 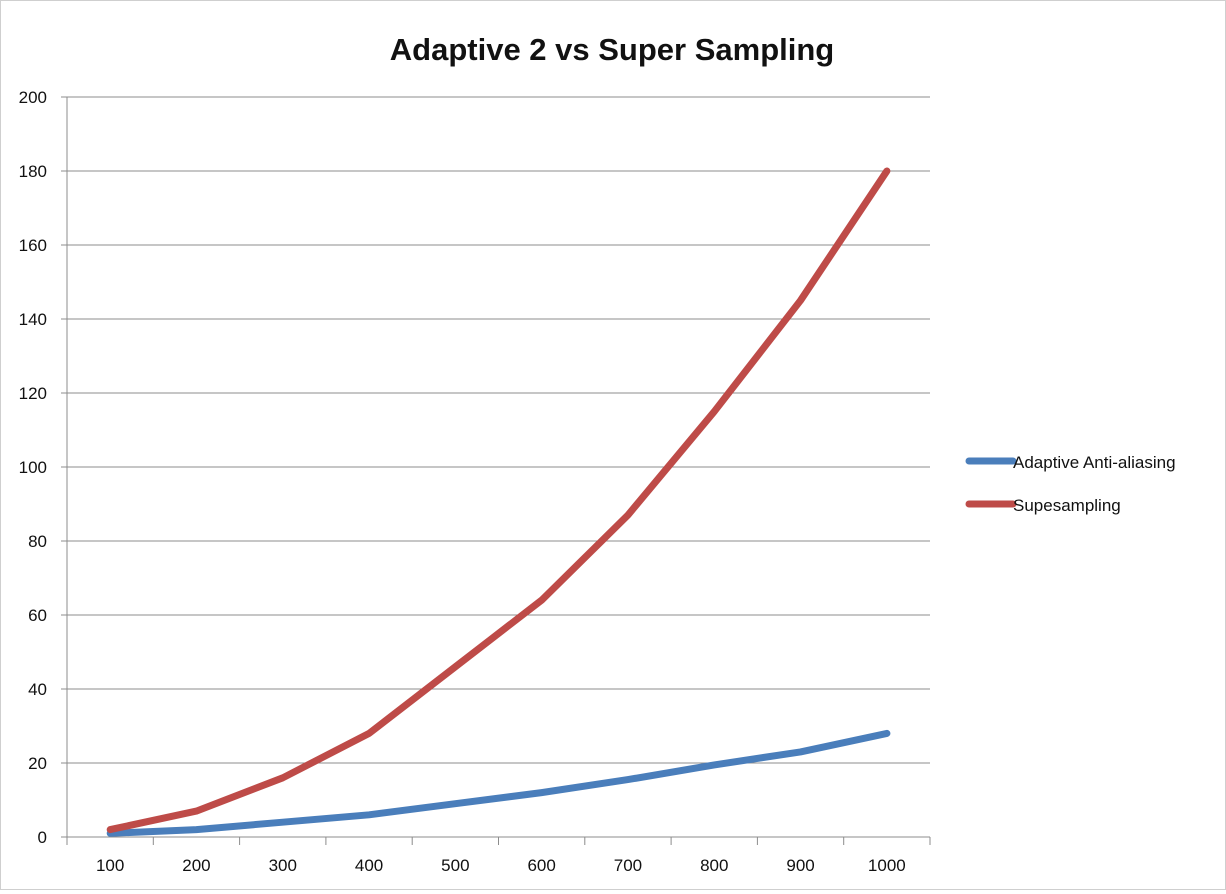 I want to click on series-adaptive-anti-aliasing, so click(x=498, y=783).